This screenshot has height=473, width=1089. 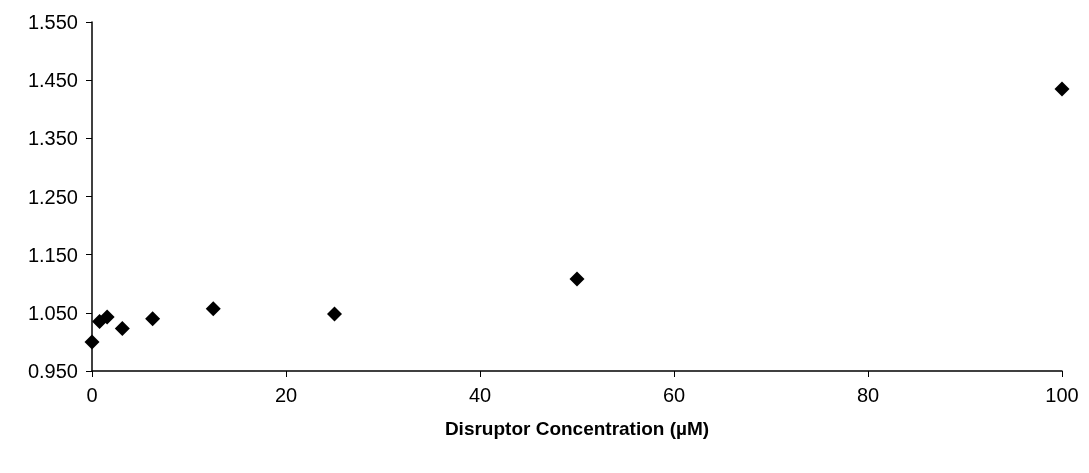 What do you see at coordinates (52, 22) in the screenshot?
I see `y-tick-label: 1.550` at bounding box center [52, 22].